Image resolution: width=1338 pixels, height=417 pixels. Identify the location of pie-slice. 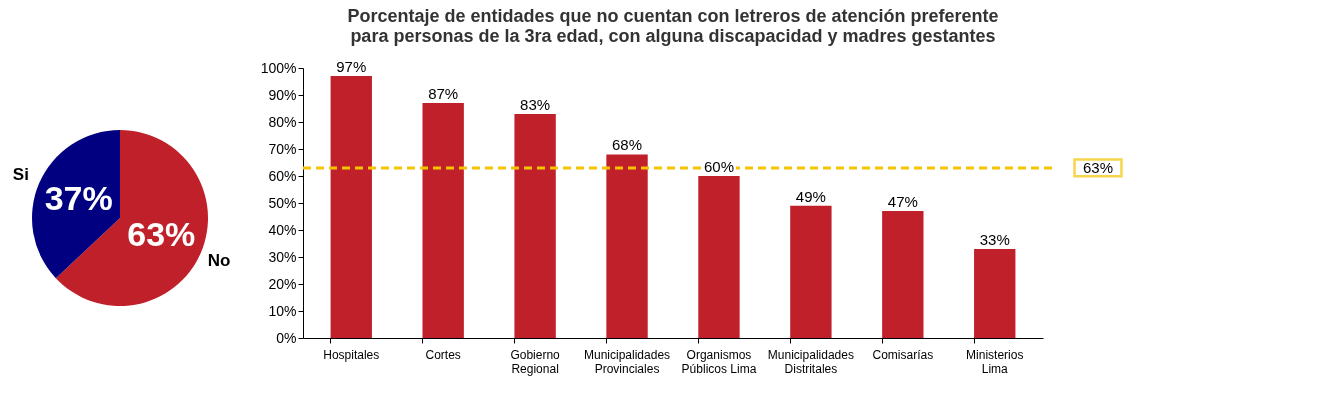
(76, 204).